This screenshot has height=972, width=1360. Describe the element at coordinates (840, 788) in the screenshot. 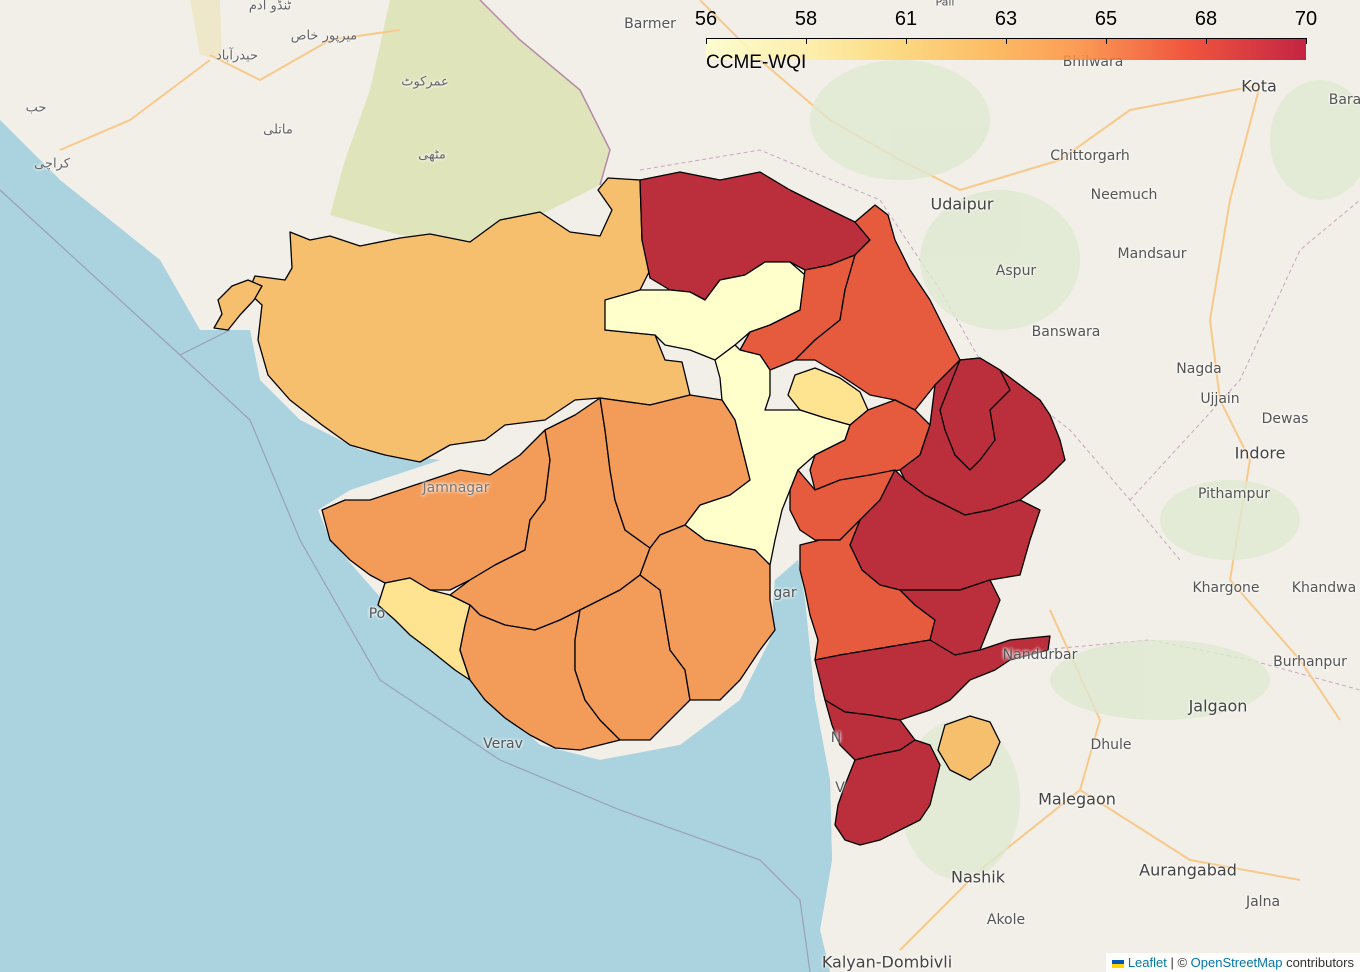

I see `place-valsad: V` at that location.